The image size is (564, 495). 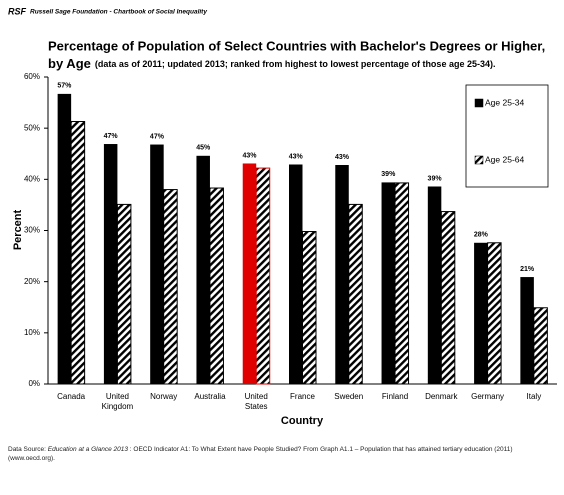 I want to click on subtitle-bold: by Age, so click(x=69, y=63).